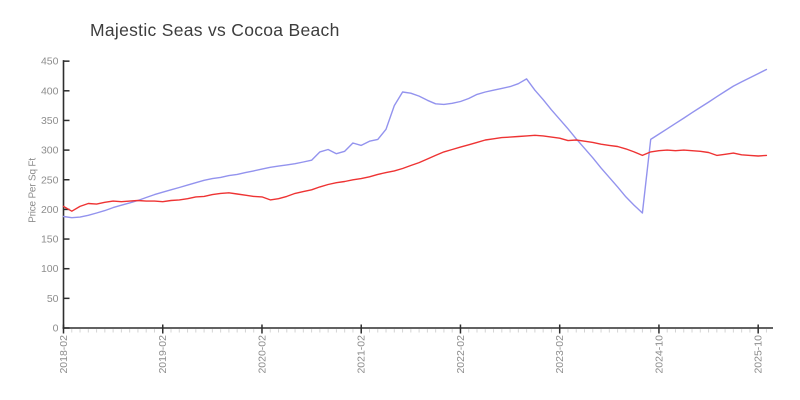 The width and height of the screenshot is (800, 400). Describe the element at coordinates (50, 62) in the screenshot. I see `y-tick-label: 450` at that location.